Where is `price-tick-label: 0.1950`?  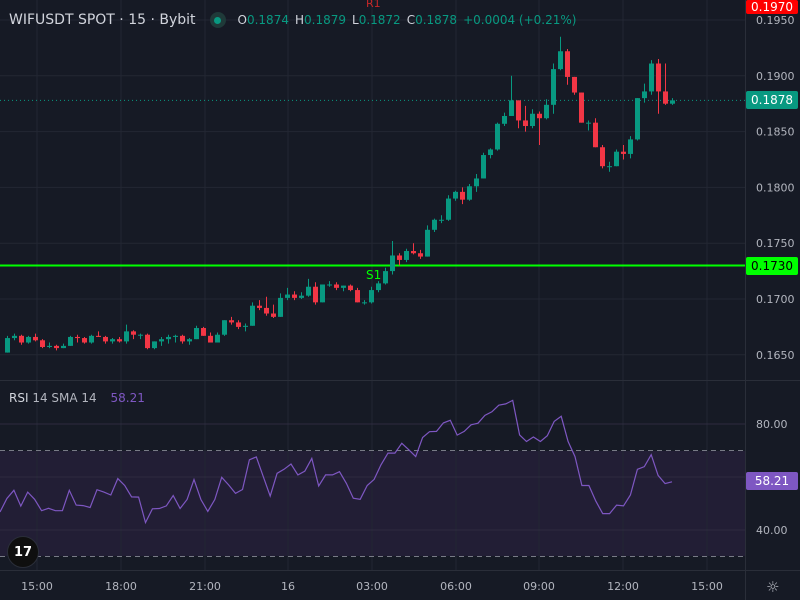 price-tick-label: 0.1950 is located at coordinates (775, 20).